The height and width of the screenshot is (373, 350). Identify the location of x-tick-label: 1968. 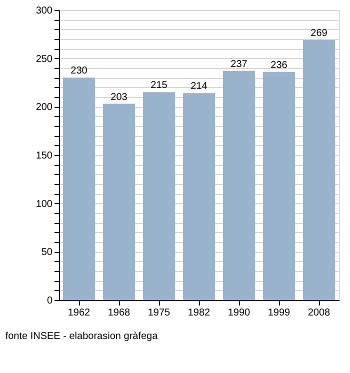
(119, 313).